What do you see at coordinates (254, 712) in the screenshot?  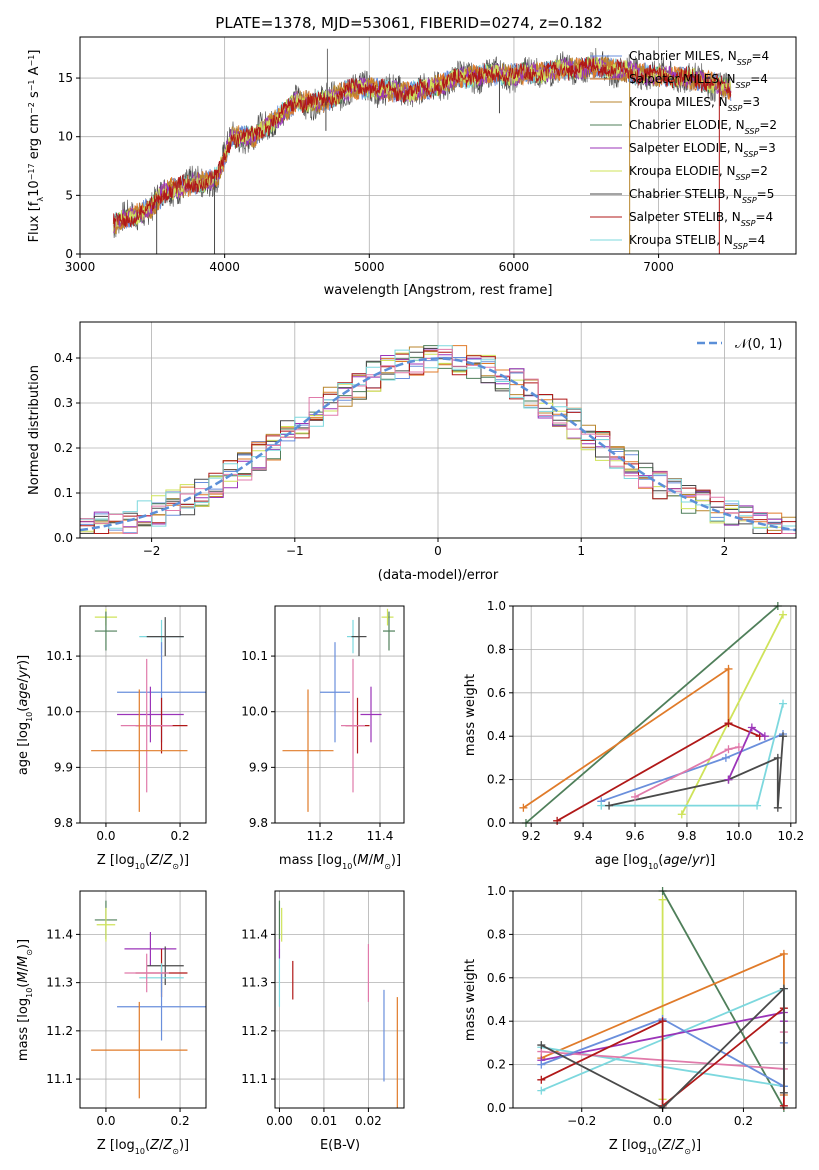 I see `y-tick-label: 10.0` at bounding box center [254, 712].